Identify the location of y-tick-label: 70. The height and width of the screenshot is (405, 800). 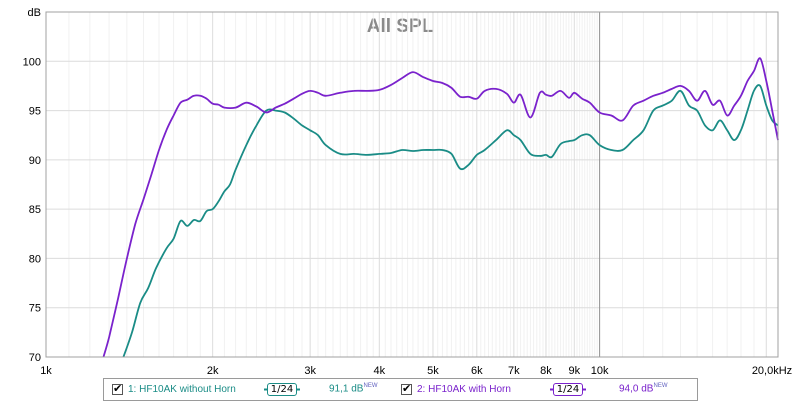
(35, 358).